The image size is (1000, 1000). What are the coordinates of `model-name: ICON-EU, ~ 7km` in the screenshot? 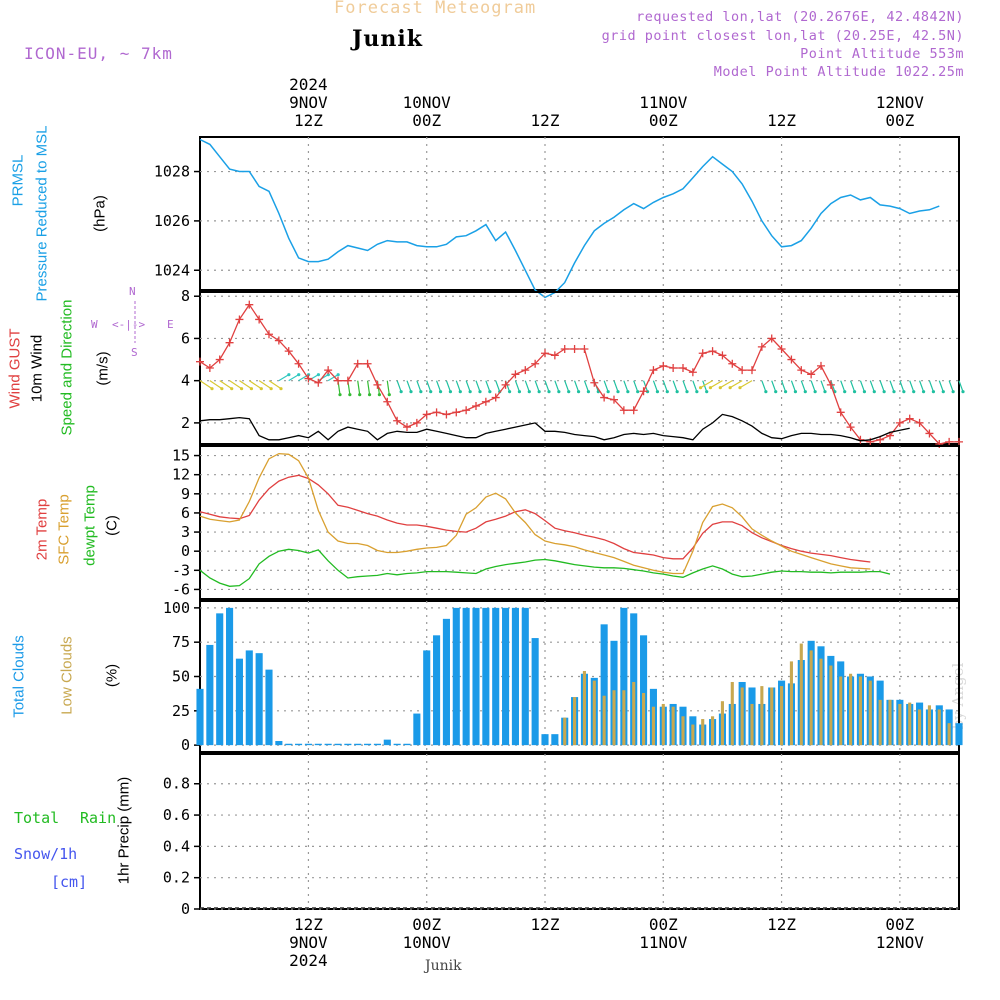 It's located at (98, 53).